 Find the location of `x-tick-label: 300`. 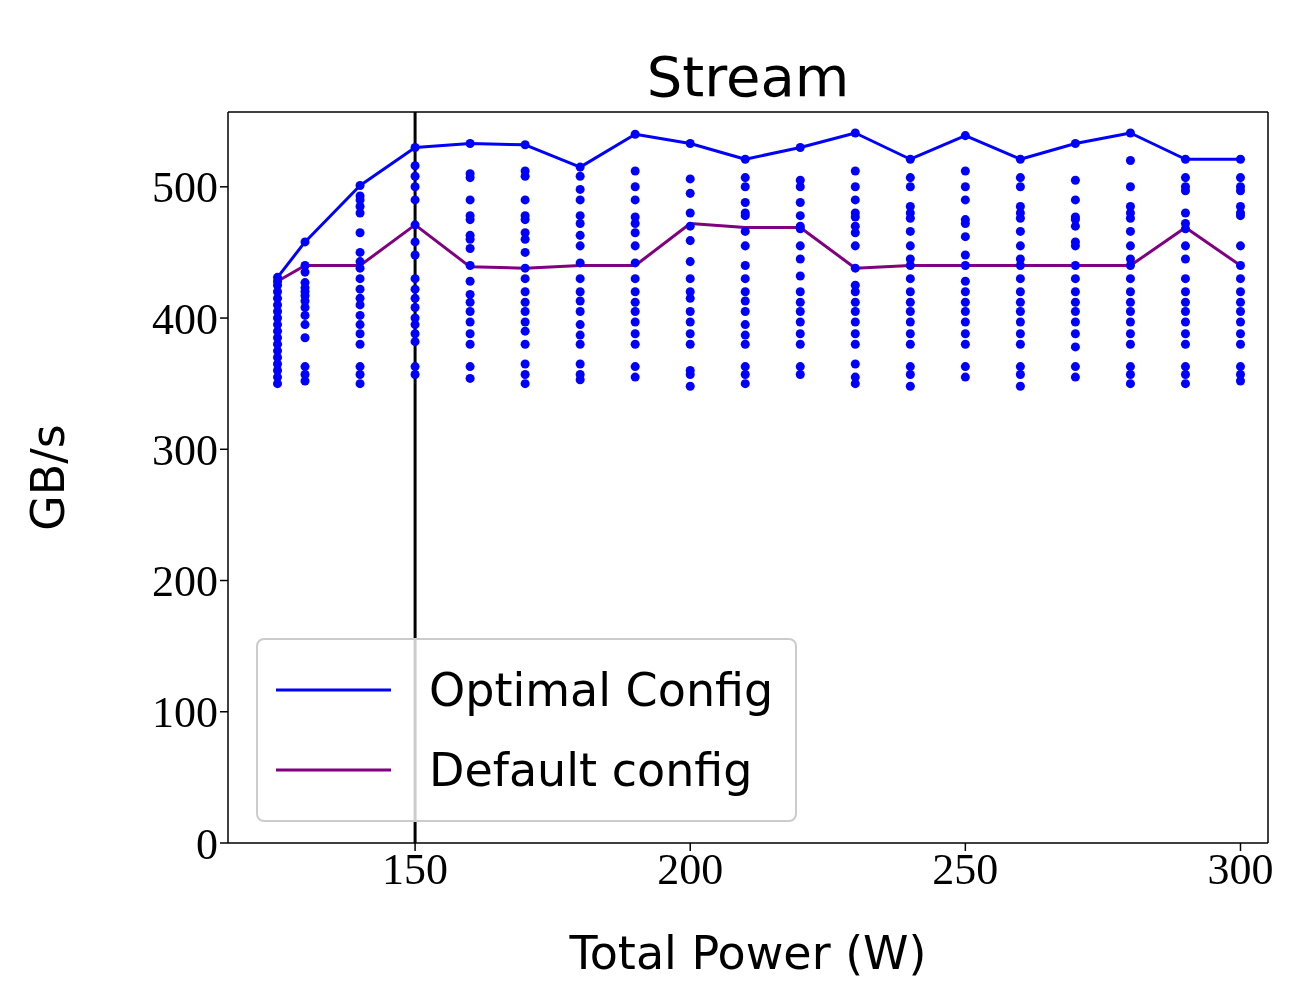

x-tick-label: 300 is located at coordinates (1240, 870).